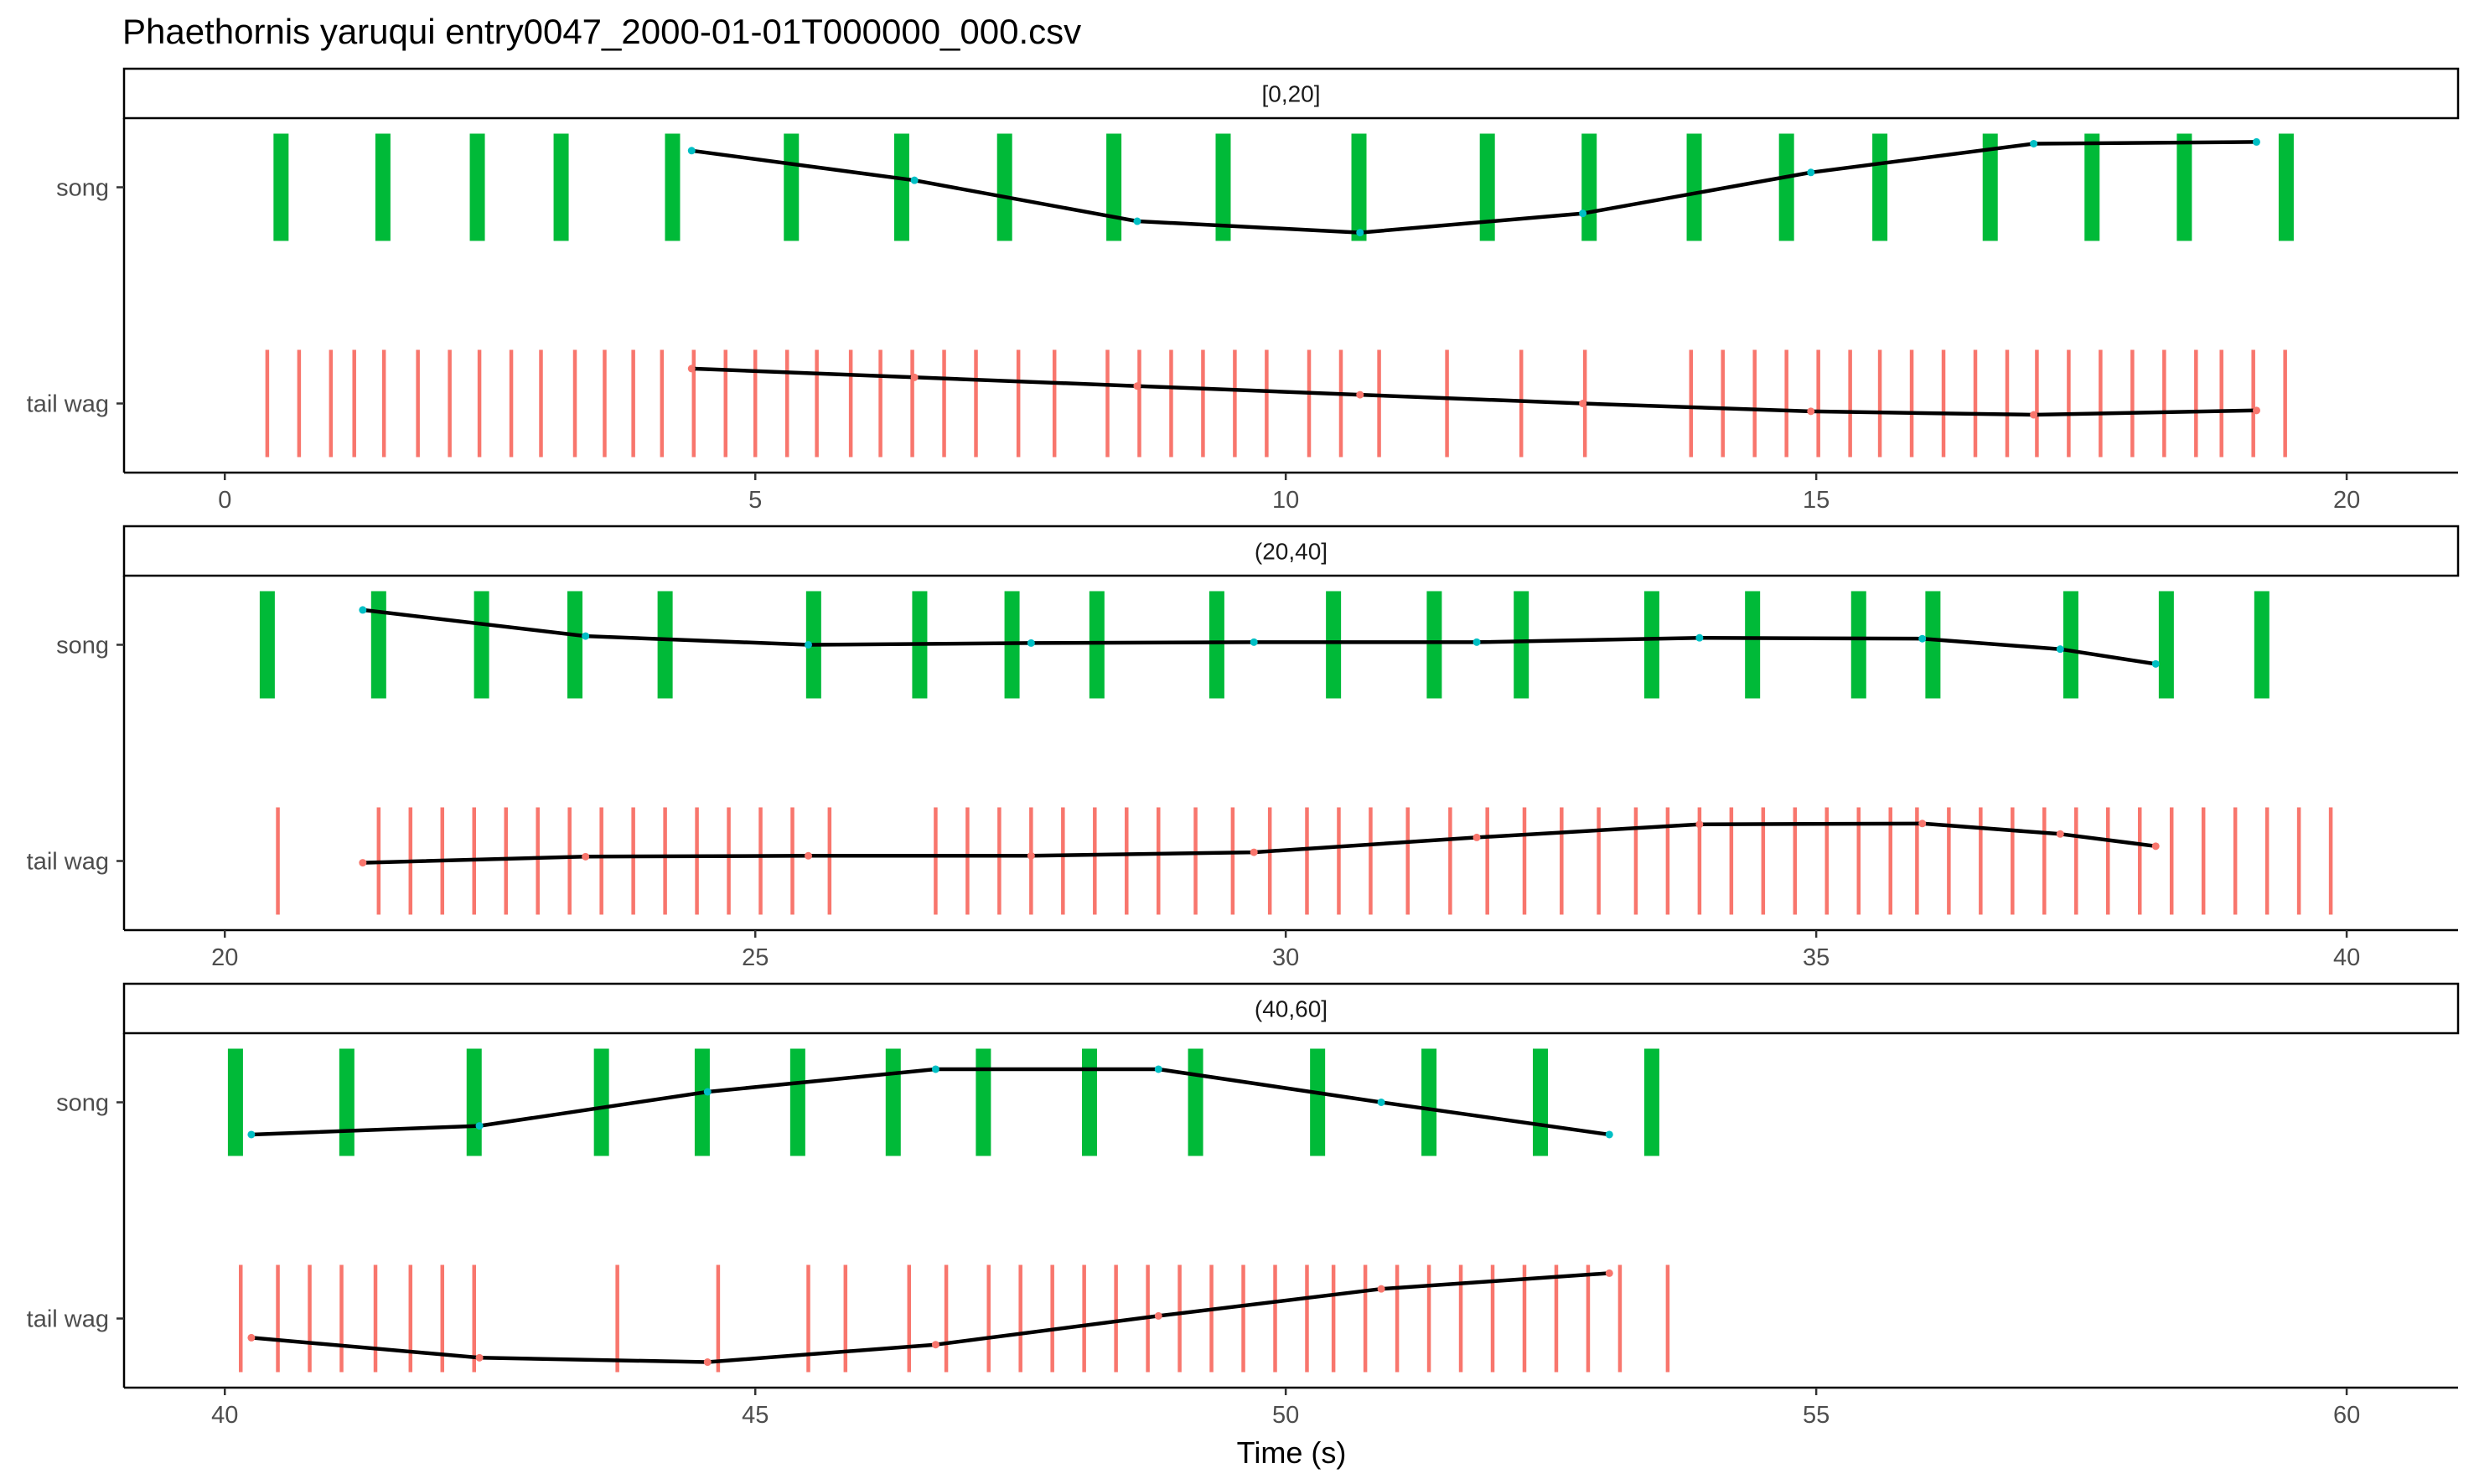  Describe the element at coordinates (1816, 501) in the screenshot. I see `x-tick-label: 15` at that location.